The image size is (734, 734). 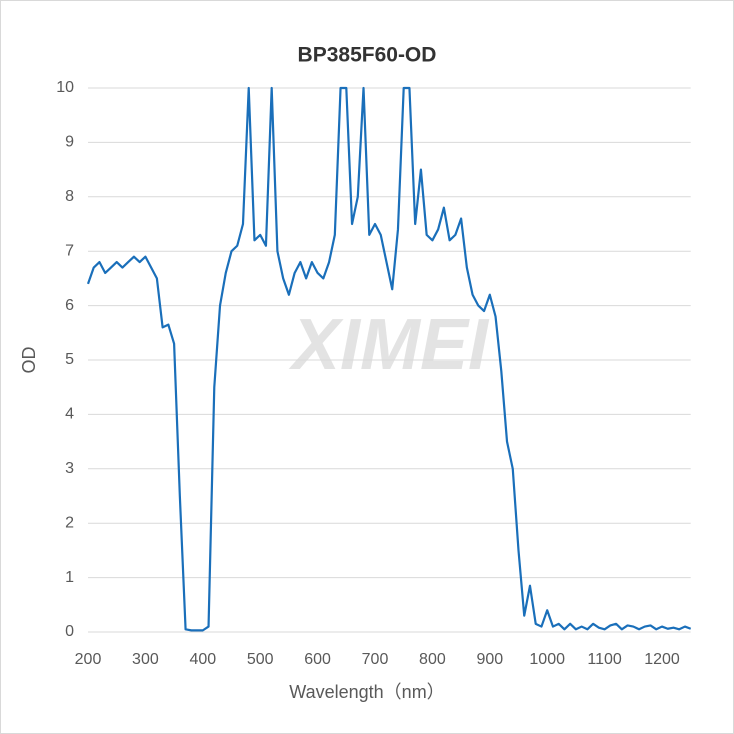 What do you see at coordinates (547, 659) in the screenshot?
I see `x-tick-label: 1000` at bounding box center [547, 659].